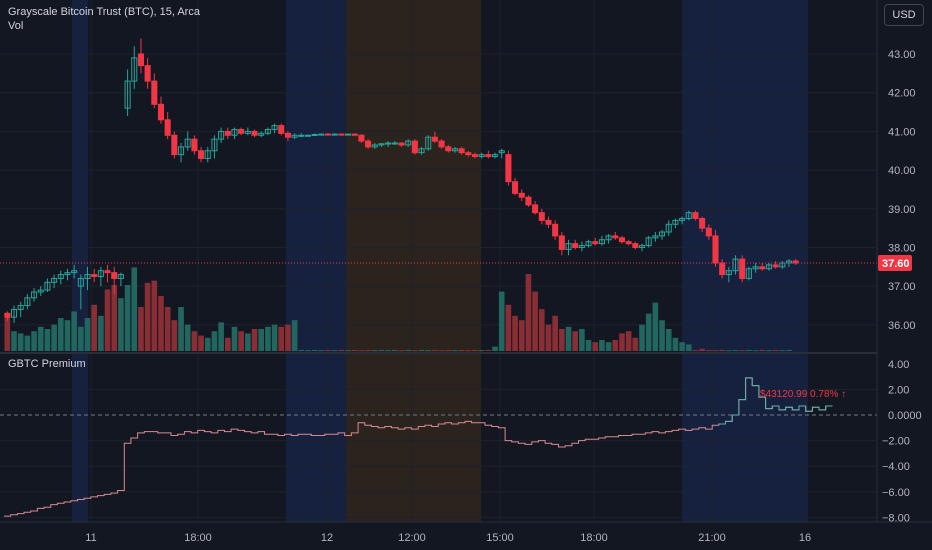  What do you see at coordinates (902, 326) in the screenshot?
I see `price-tick-label: 36.00` at bounding box center [902, 326].